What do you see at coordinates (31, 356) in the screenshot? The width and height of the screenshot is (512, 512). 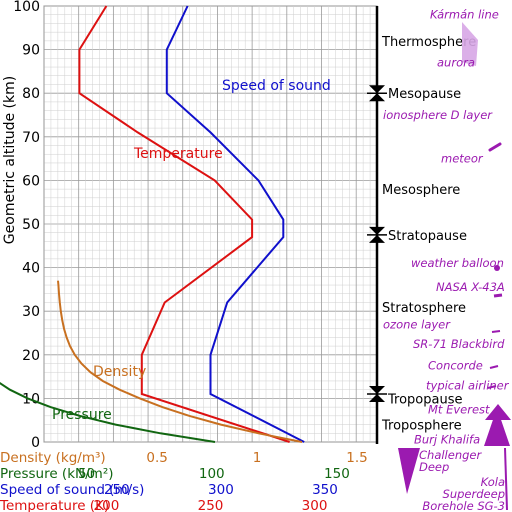 I see `y-tick-label: 20` at bounding box center [31, 356].